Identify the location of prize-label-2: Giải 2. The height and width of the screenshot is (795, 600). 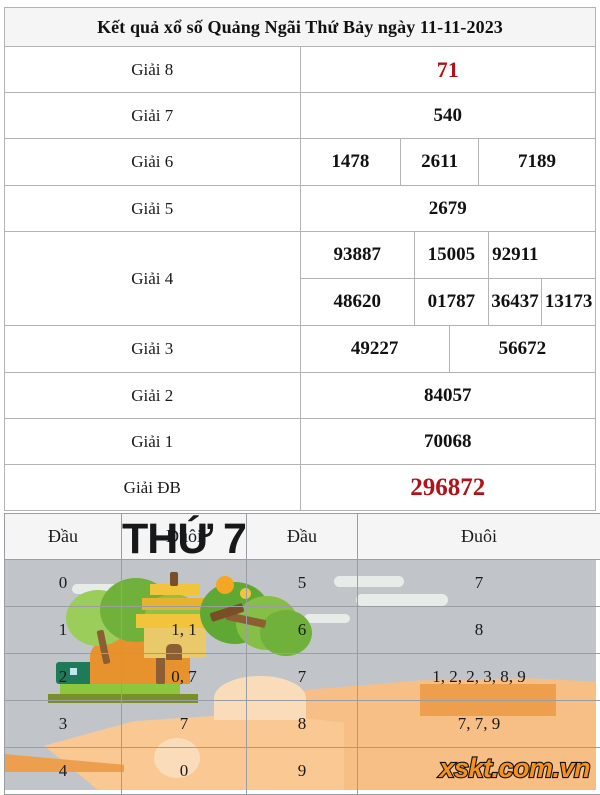
(153, 396).